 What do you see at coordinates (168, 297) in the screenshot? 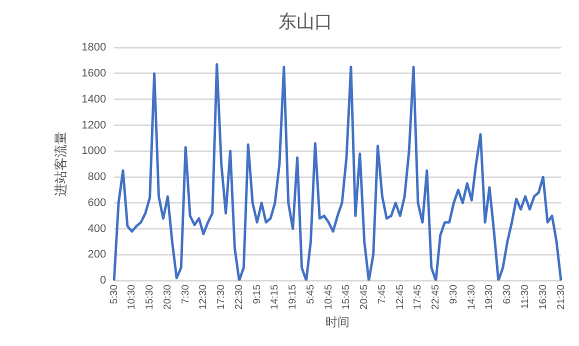
I see `x-tick-label: 20:30` at bounding box center [168, 297].